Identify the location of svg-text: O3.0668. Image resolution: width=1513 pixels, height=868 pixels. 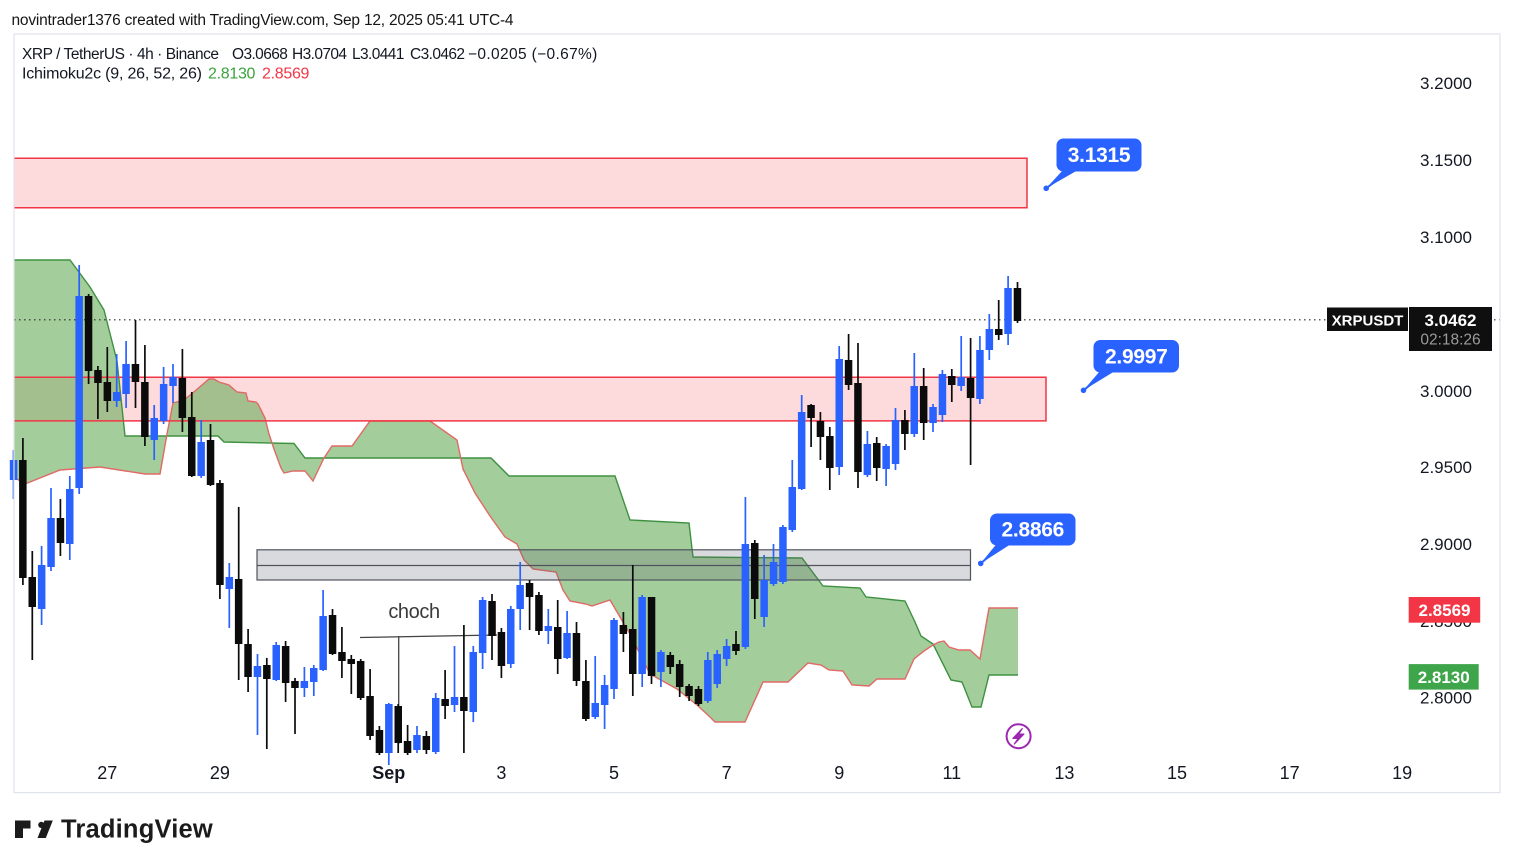
(259, 54).